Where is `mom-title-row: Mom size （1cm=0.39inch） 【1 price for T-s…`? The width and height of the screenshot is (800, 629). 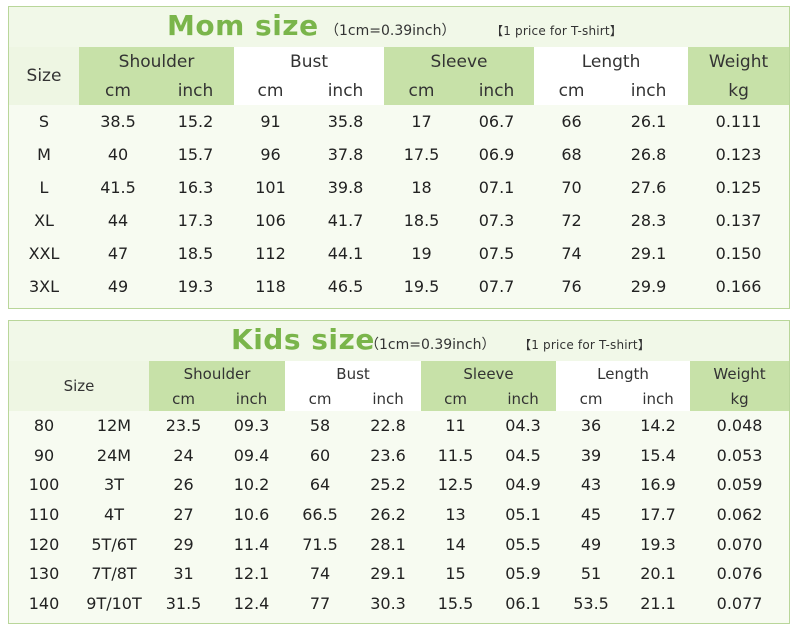 mom-title-row: Mom size （1cm=0.39inch） 【1 price for T-s… is located at coordinates (399, 27).